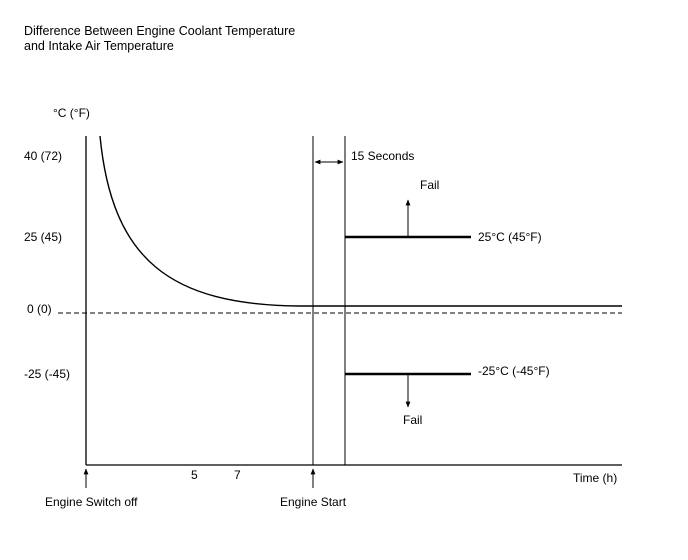 The width and height of the screenshot is (688, 560). Describe the element at coordinates (39, 309) in the screenshot. I see `y-tick-label-0: 0 (0)` at that location.